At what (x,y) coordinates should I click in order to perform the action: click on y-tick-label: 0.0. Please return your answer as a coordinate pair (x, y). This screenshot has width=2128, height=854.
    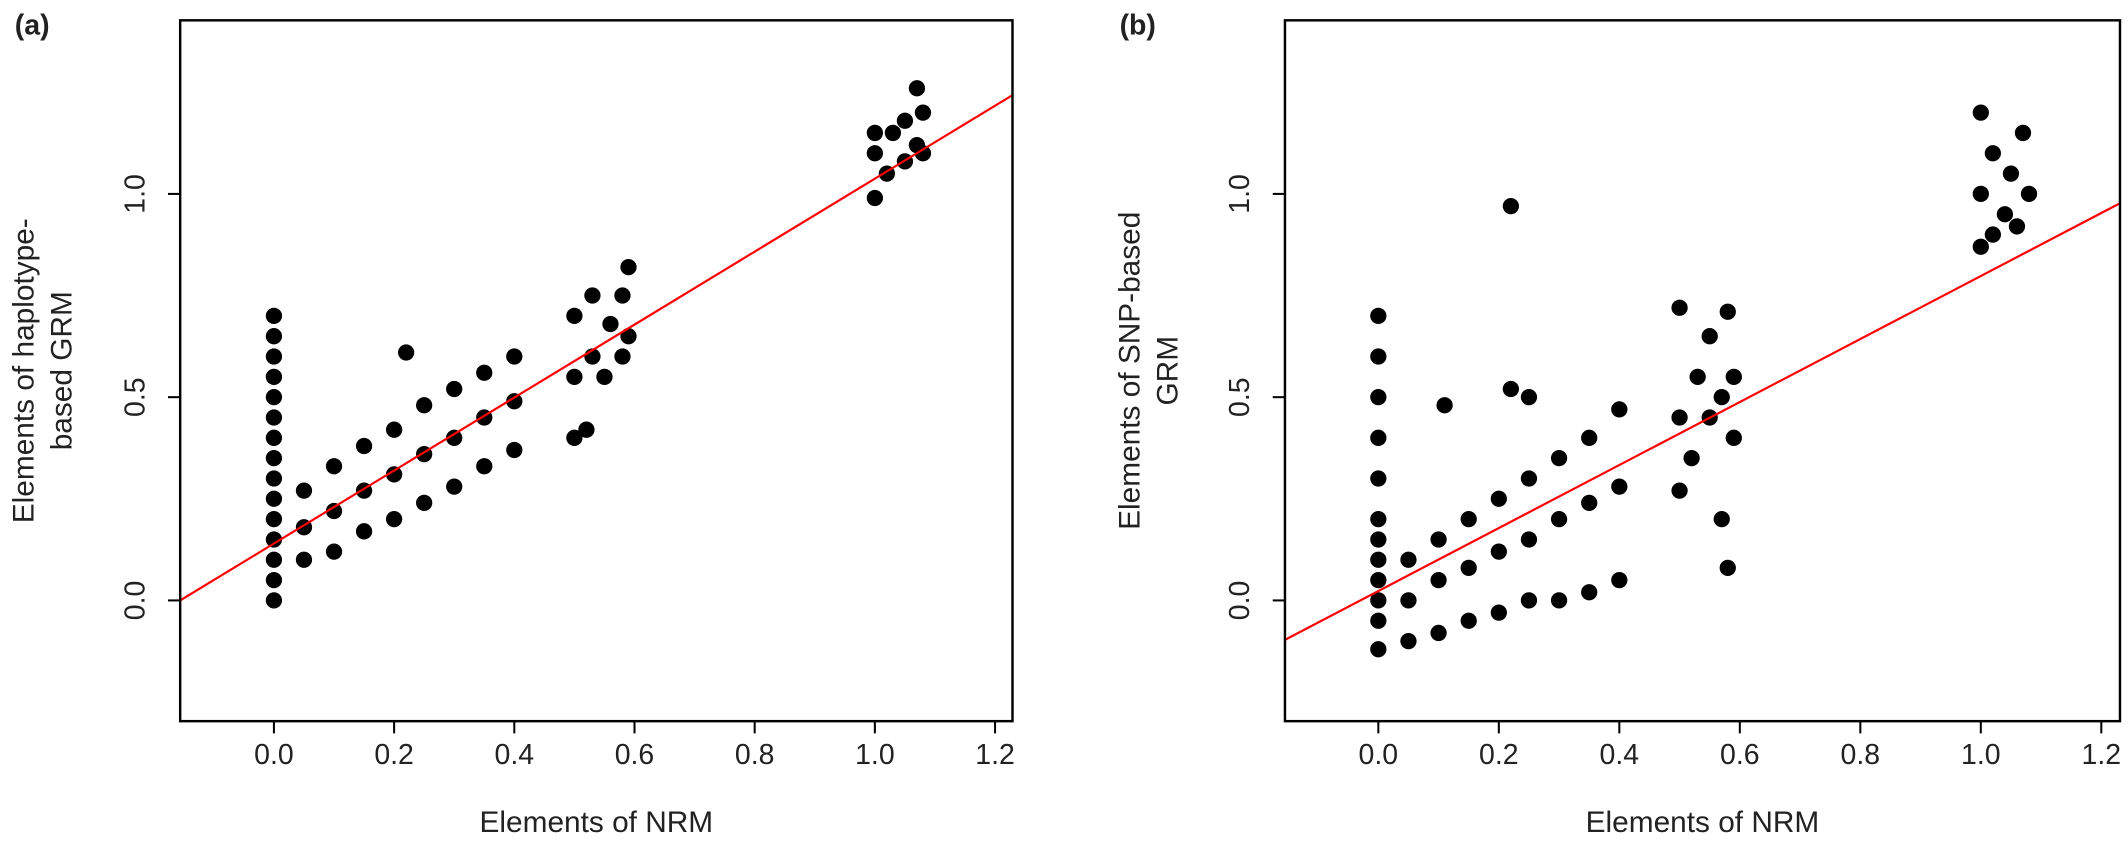
    Looking at the image, I should click on (1240, 601).